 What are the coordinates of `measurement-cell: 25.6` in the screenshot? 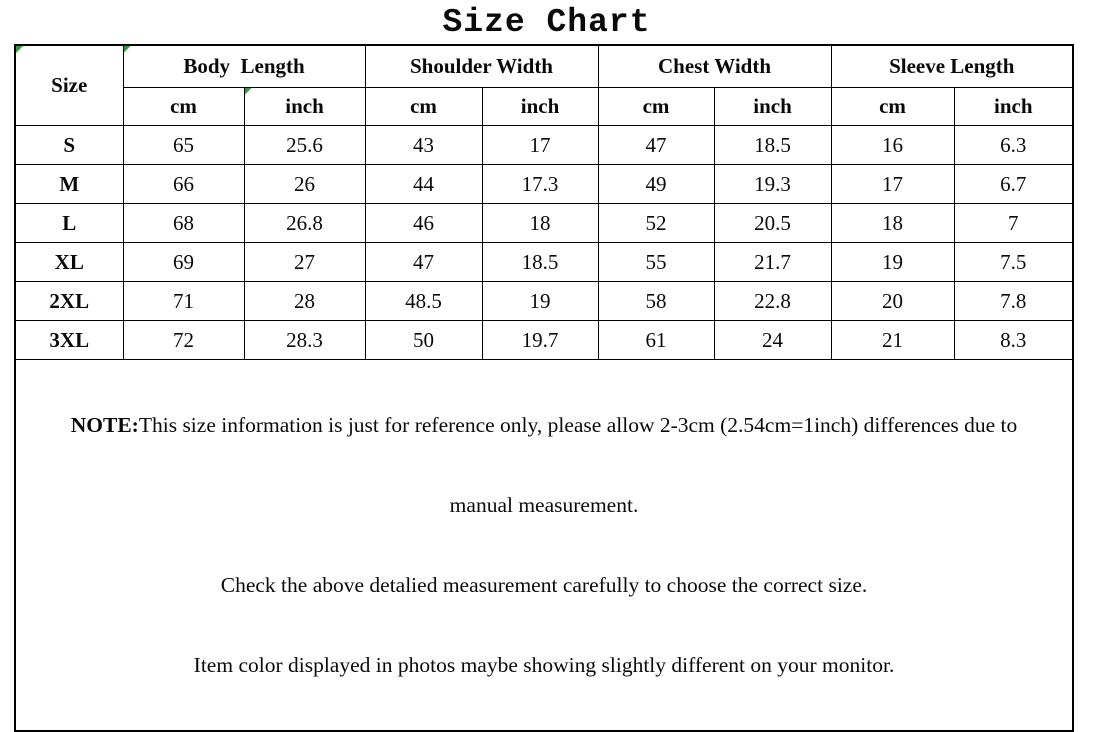 It's located at (304, 145).